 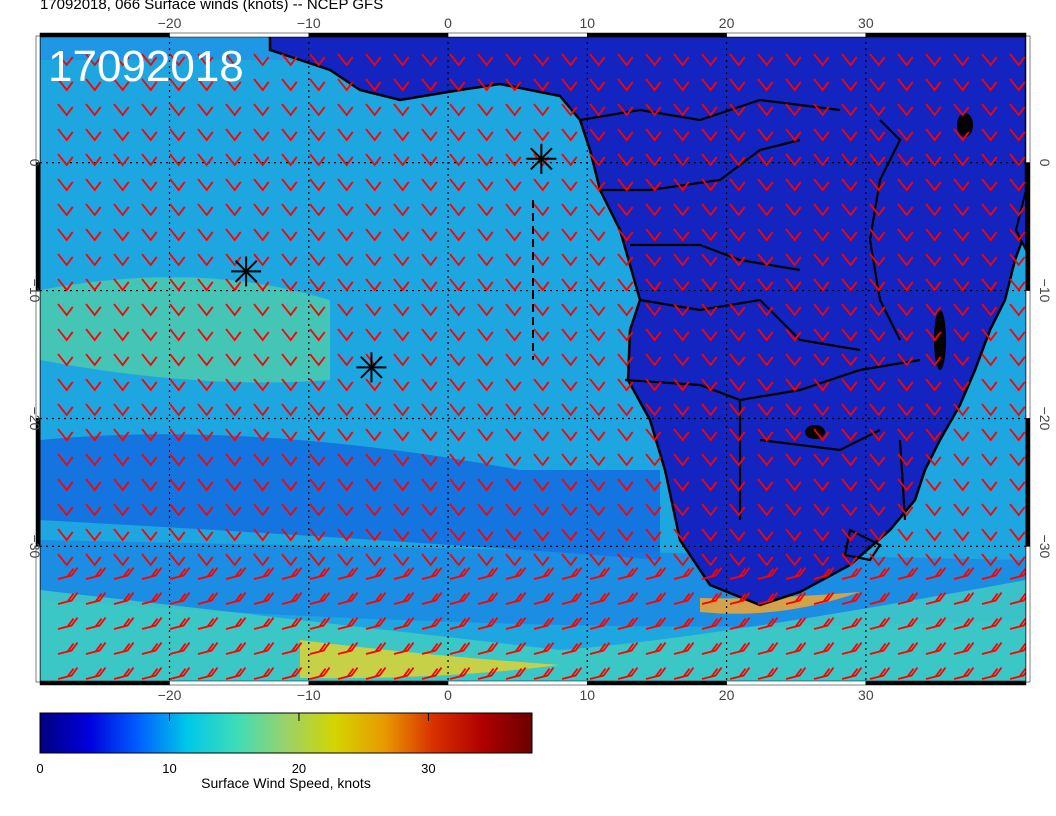 I want to click on colorbar-tick-label: 0, so click(x=39, y=768).